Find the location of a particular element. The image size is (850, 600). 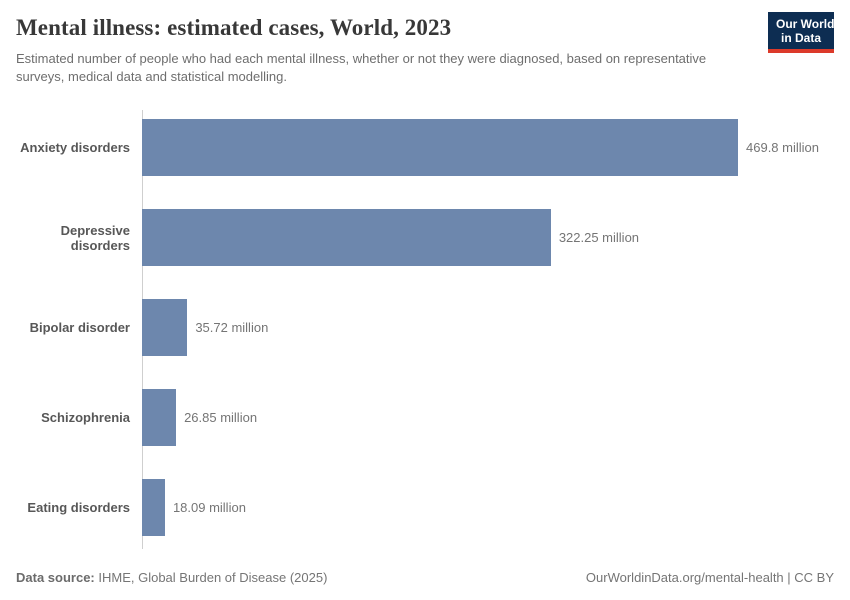

value-label: 26.85 million is located at coordinates (221, 417).